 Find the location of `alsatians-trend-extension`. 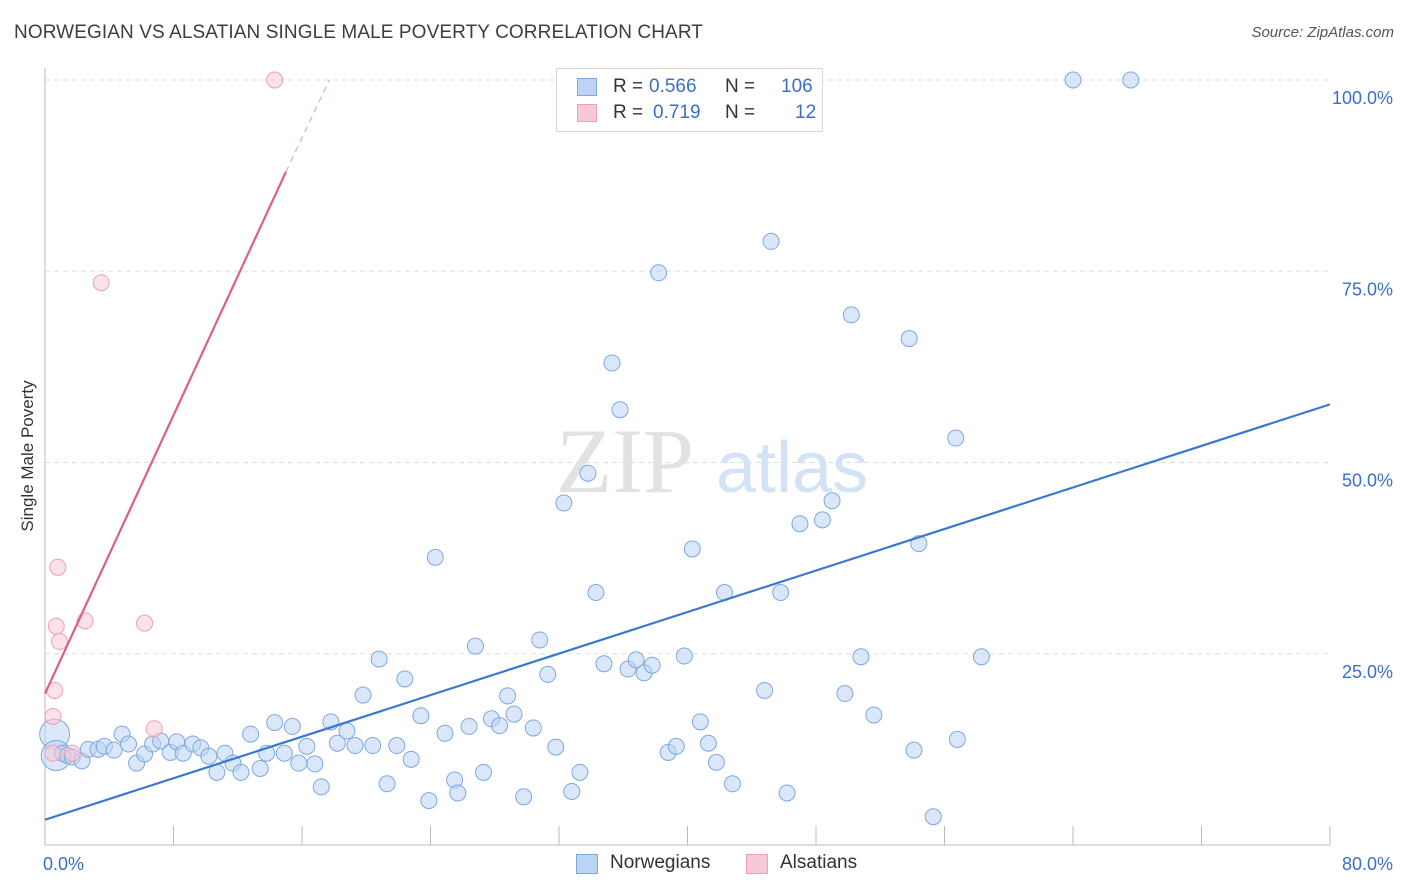

alsatians-trend-extension is located at coordinates (307, 126).